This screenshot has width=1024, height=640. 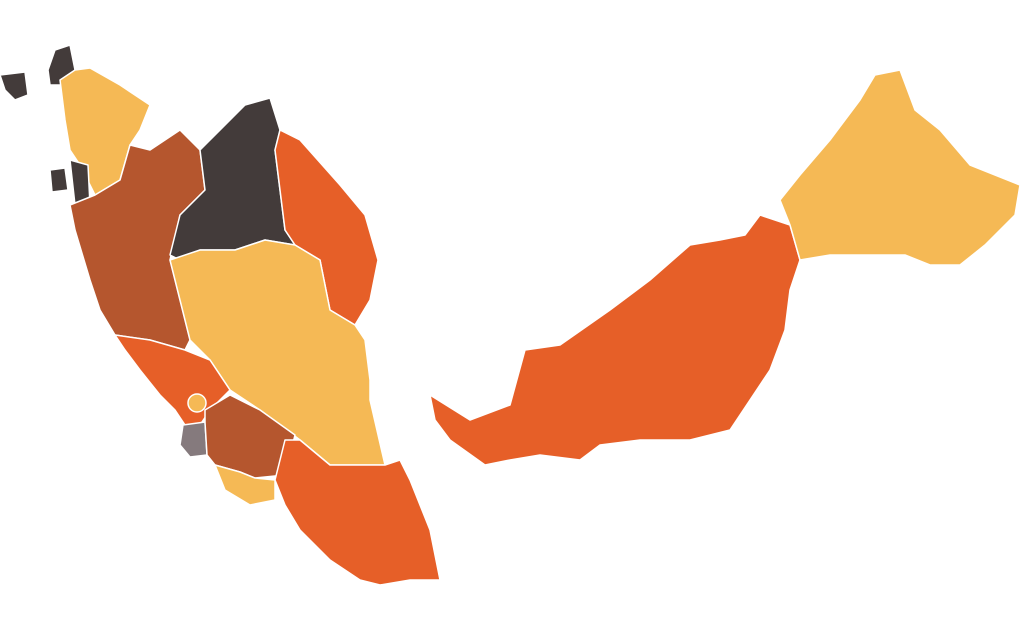 What do you see at coordinates (245, 485) in the screenshot?
I see `region-melaka` at bounding box center [245, 485].